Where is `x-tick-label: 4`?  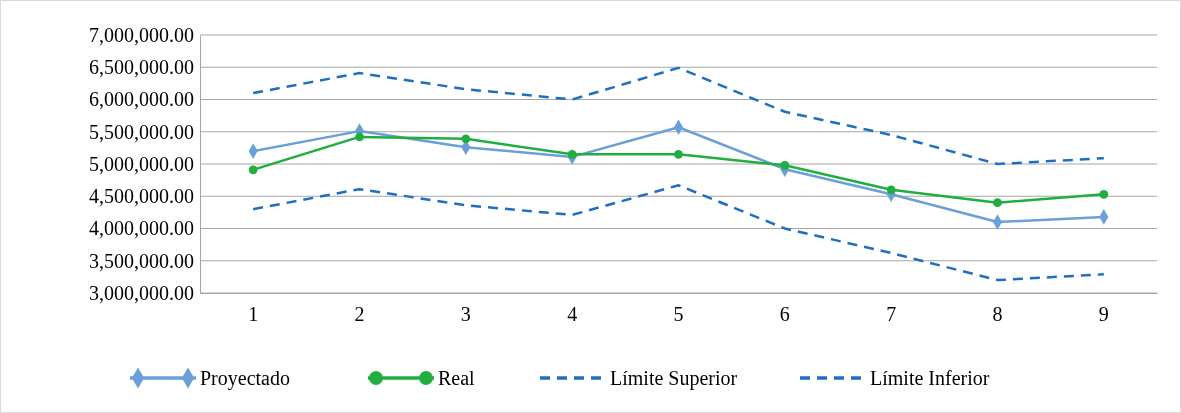 x-tick-label: 4 is located at coordinates (572, 314).